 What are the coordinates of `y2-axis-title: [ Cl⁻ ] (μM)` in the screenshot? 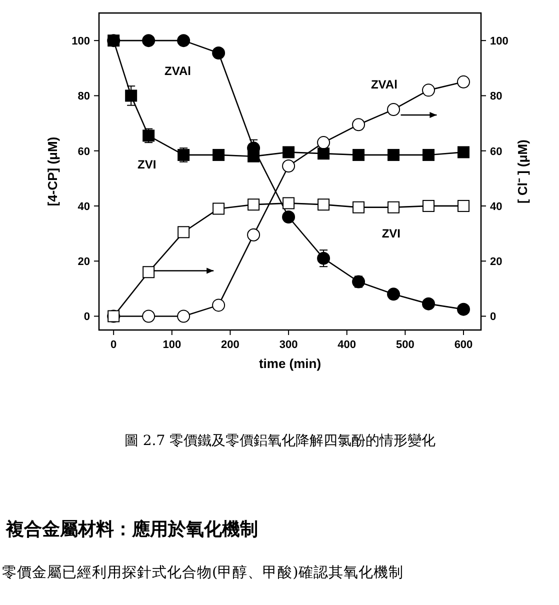 It's located at (522, 172).